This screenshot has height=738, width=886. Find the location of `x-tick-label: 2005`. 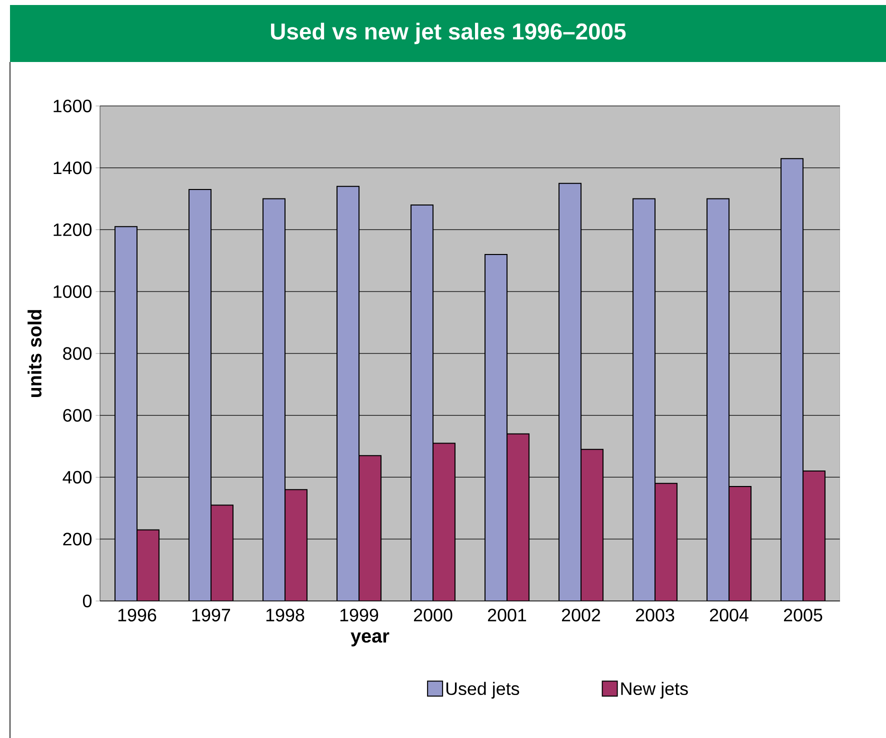

x-tick-label: 2005 is located at coordinates (803, 615).